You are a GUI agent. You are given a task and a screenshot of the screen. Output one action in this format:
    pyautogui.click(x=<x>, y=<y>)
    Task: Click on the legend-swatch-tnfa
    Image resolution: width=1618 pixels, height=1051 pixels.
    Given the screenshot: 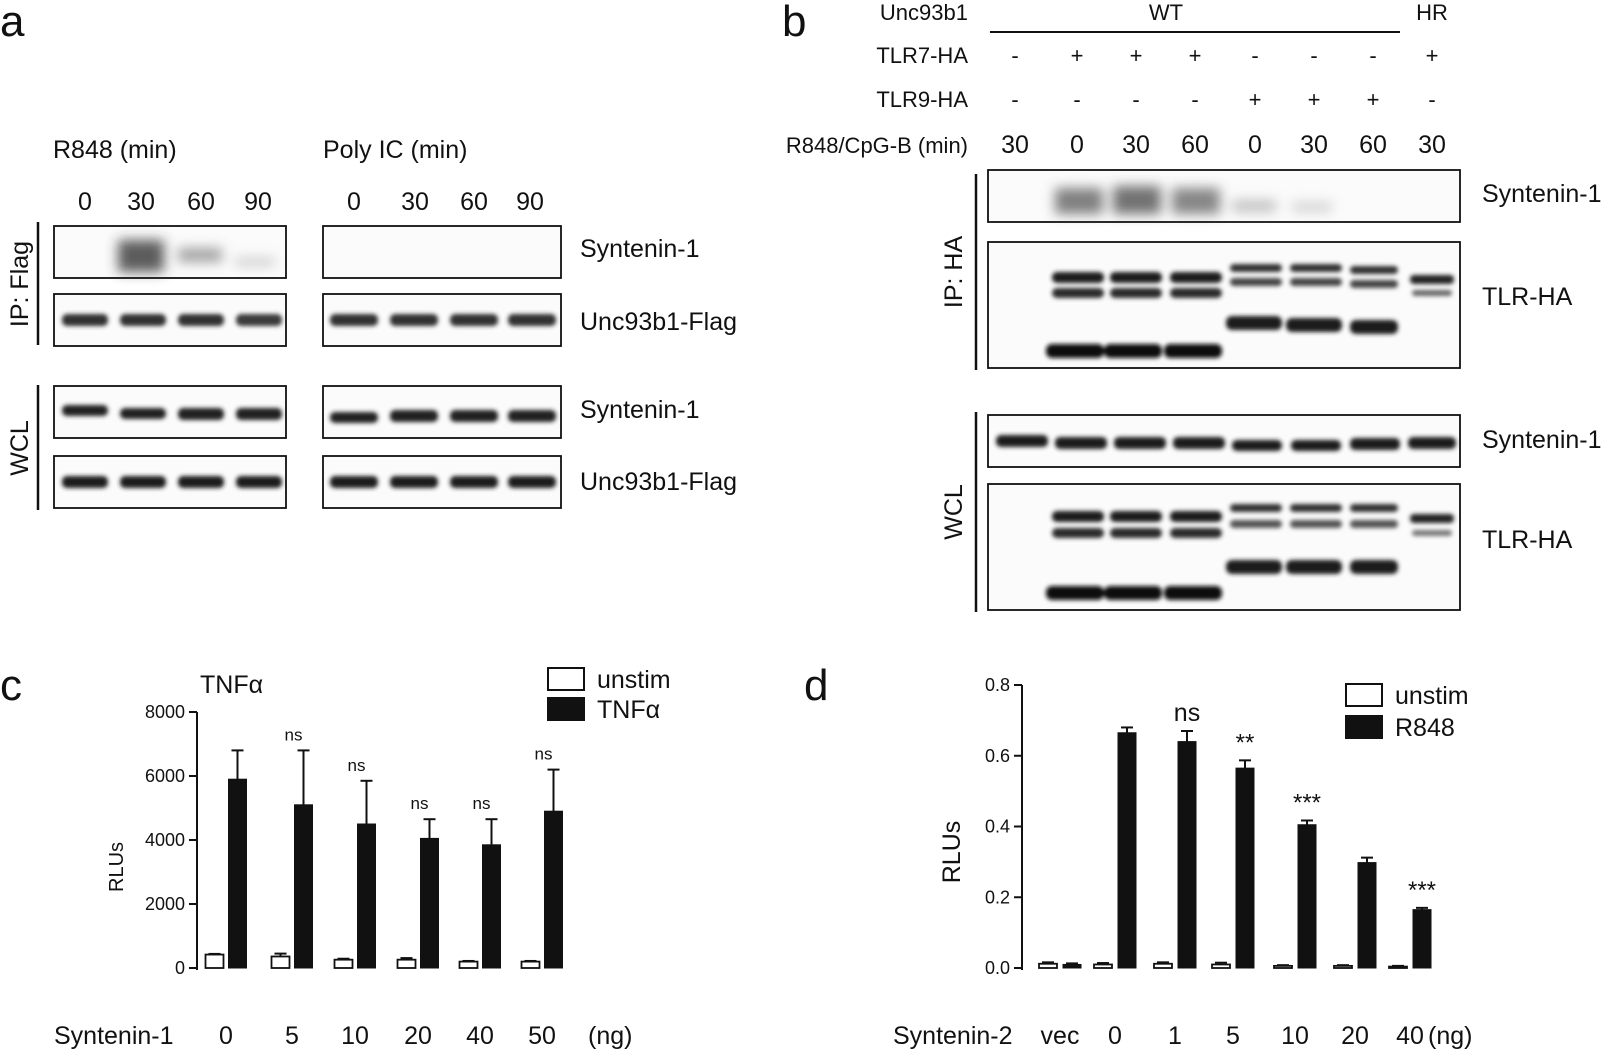 What is the action you would take?
    pyautogui.click(x=566, y=709)
    